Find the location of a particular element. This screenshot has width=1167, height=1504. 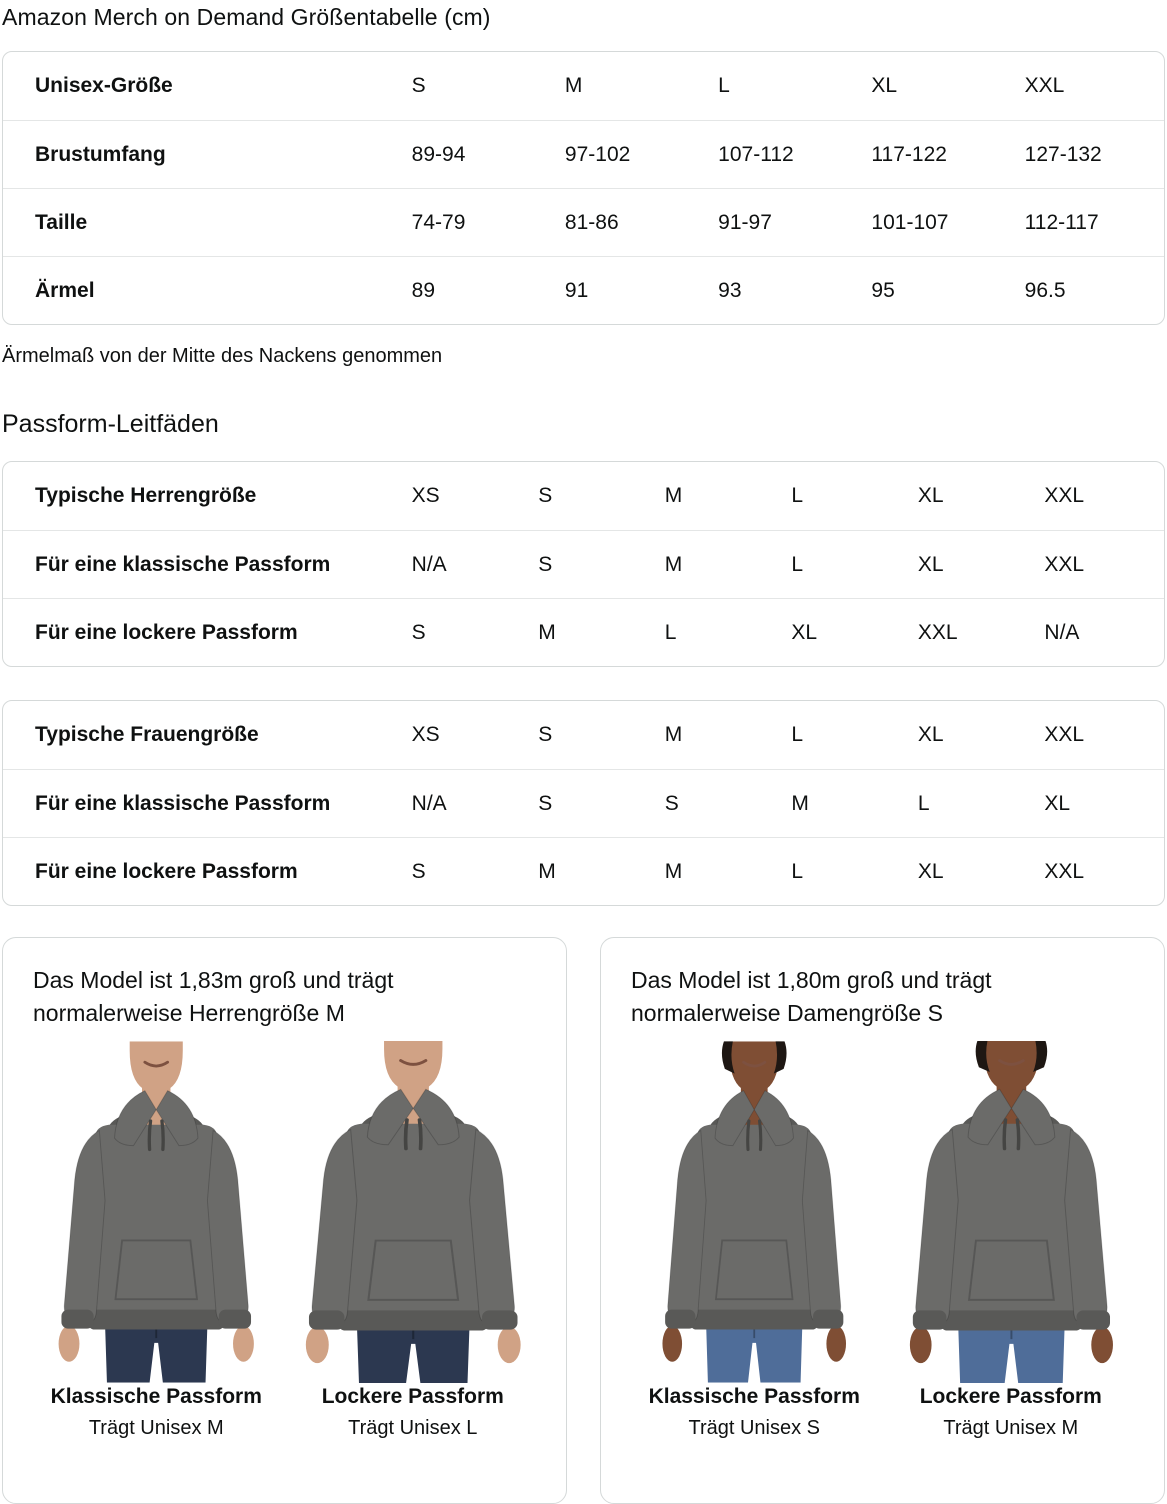

measure-cell: 89 is located at coordinates (423, 290).